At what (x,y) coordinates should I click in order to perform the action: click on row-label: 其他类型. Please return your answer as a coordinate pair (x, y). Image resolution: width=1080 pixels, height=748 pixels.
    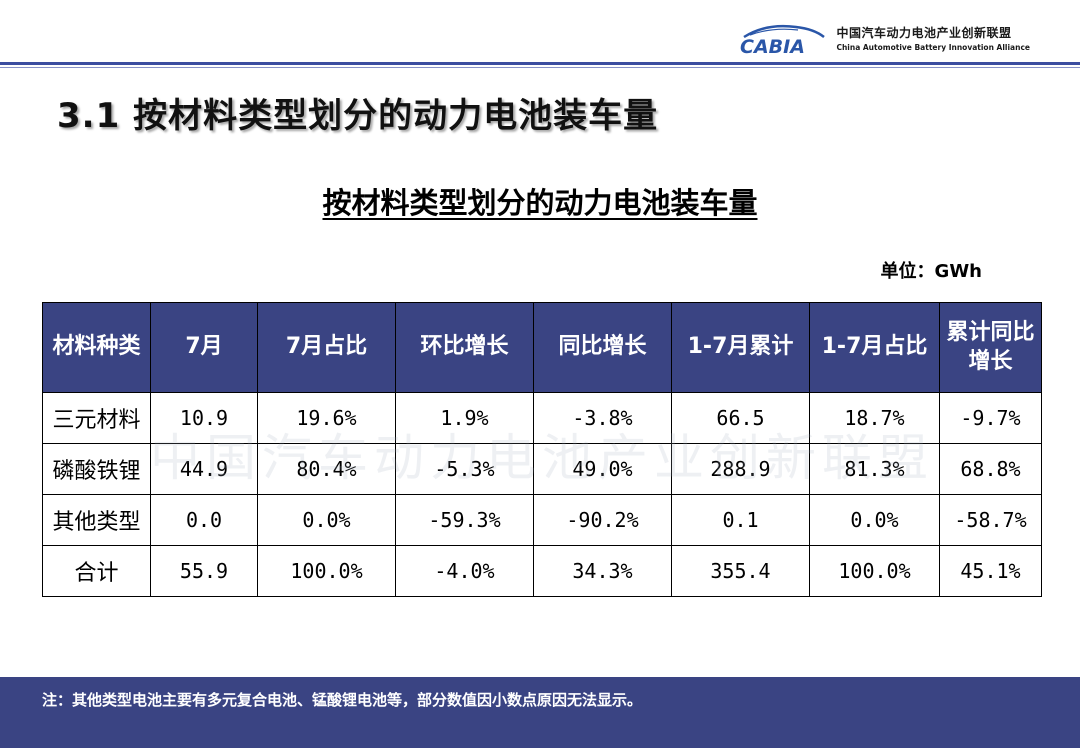
    Looking at the image, I should click on (96, 520).